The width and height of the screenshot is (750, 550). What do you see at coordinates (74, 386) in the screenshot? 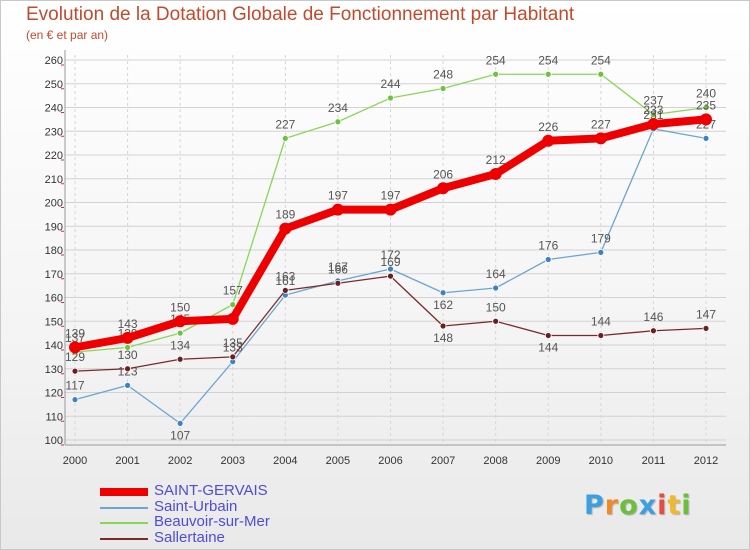
I see `data-label: 117` at bounding box center [74, 386].